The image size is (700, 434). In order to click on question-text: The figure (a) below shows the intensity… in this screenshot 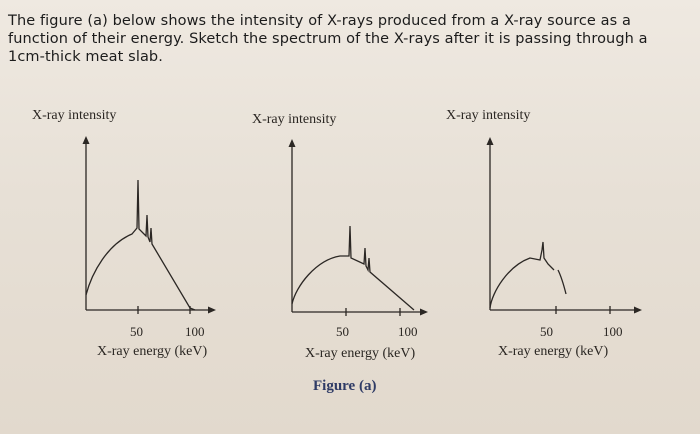, I will do `click(328, 39)`.